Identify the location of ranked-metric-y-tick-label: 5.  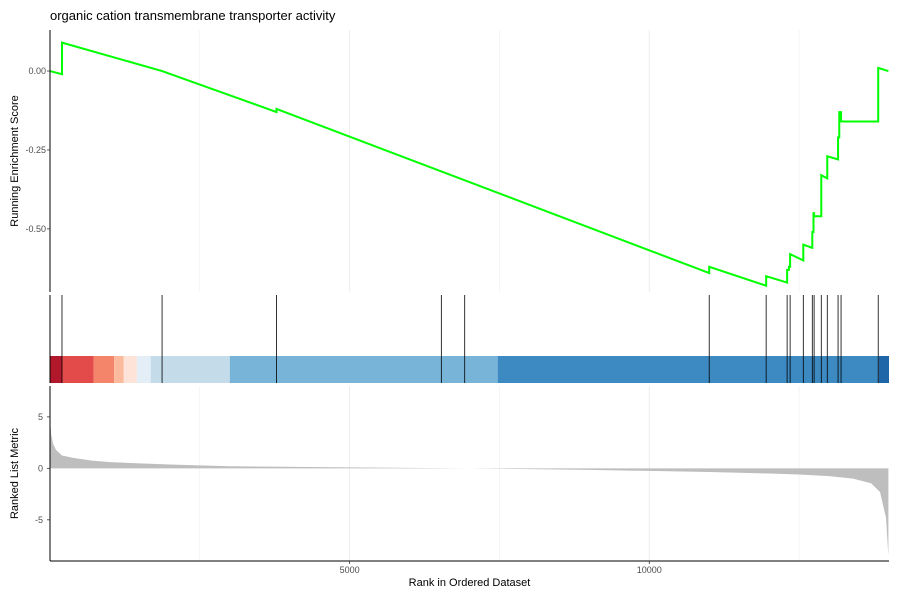
(40, 417).